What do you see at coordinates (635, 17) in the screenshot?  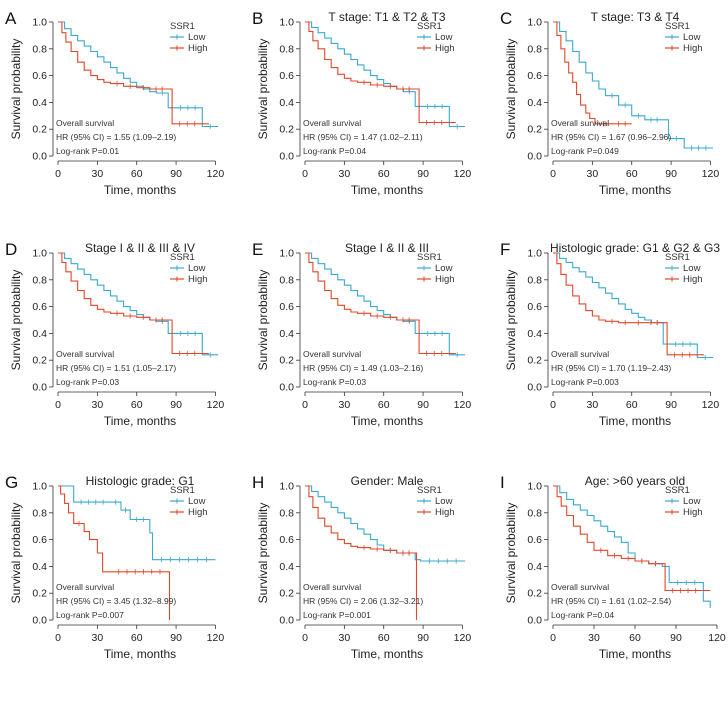 I see `panel-title: T stage: T3 & T4` at bounding box center [635, 17].